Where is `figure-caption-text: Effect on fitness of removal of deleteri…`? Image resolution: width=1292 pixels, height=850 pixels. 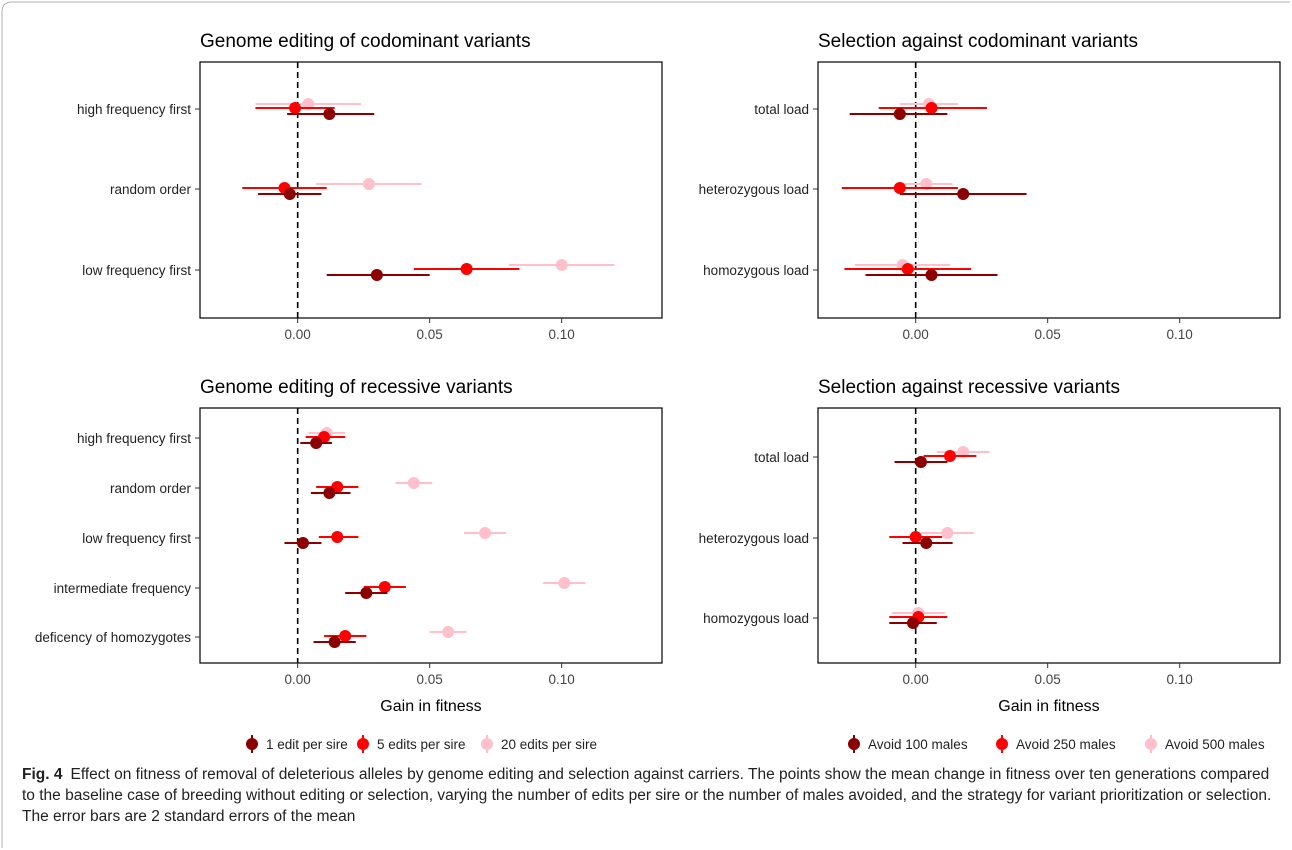
figure-caption-text: Effect on fitness of removal of deleteri… is located at coordinates (647, 795).